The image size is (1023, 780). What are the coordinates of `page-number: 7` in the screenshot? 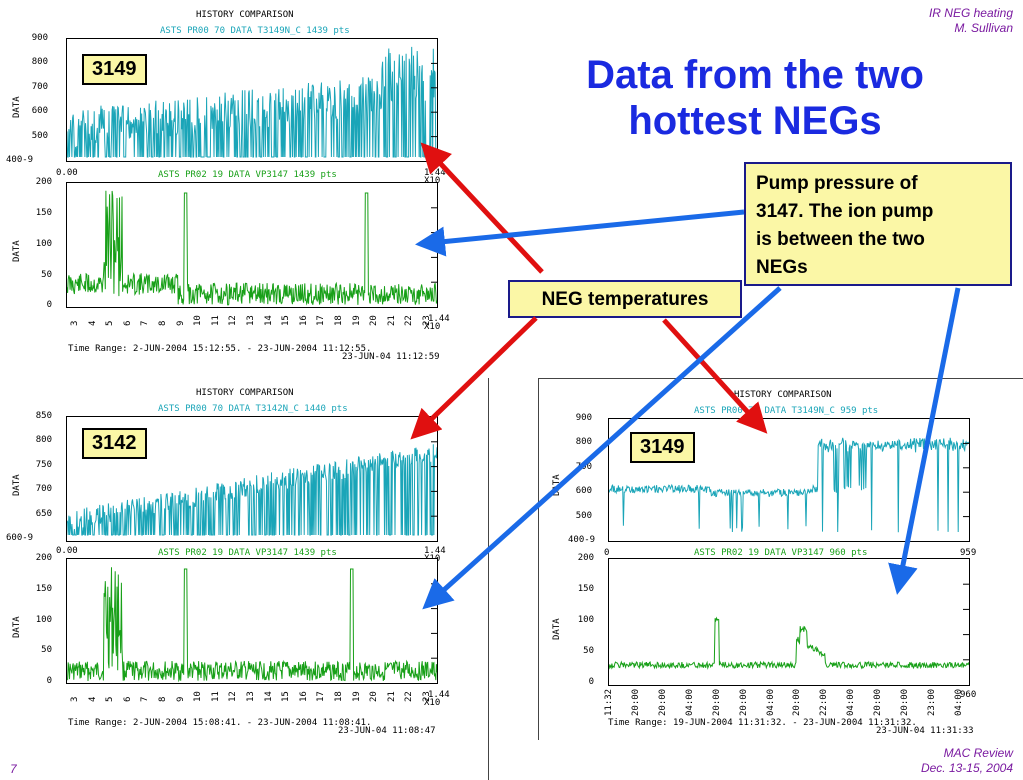 It's located at (13, 769).